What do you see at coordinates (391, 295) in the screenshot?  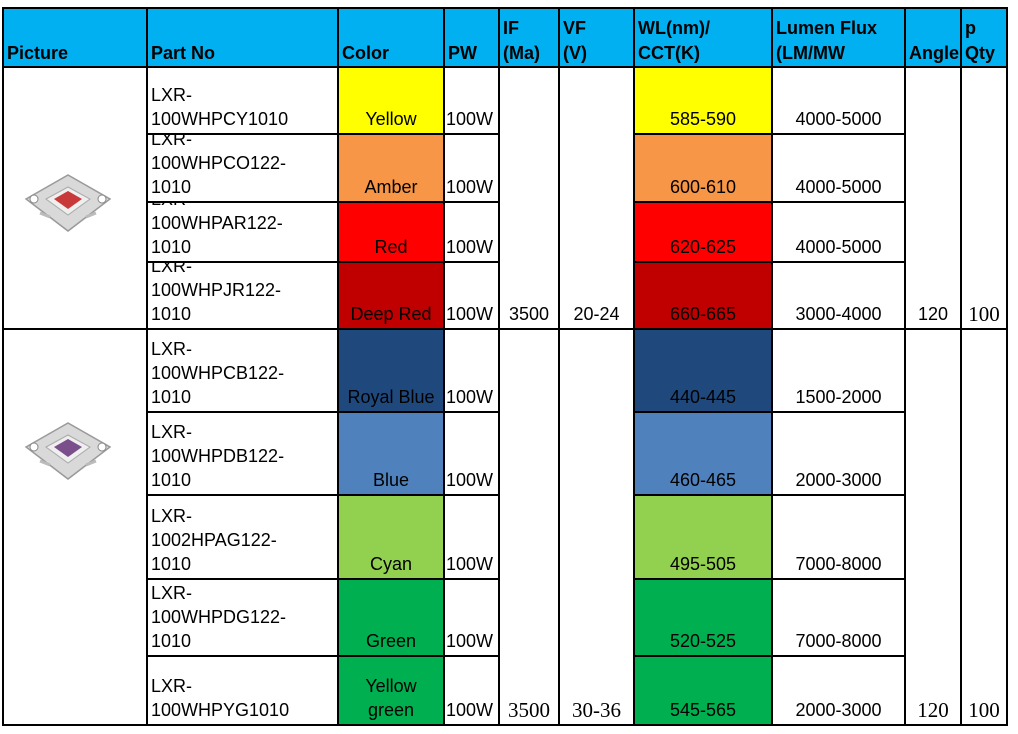 I see `color-swatch-deep-red` at bounding box center [391, 295].